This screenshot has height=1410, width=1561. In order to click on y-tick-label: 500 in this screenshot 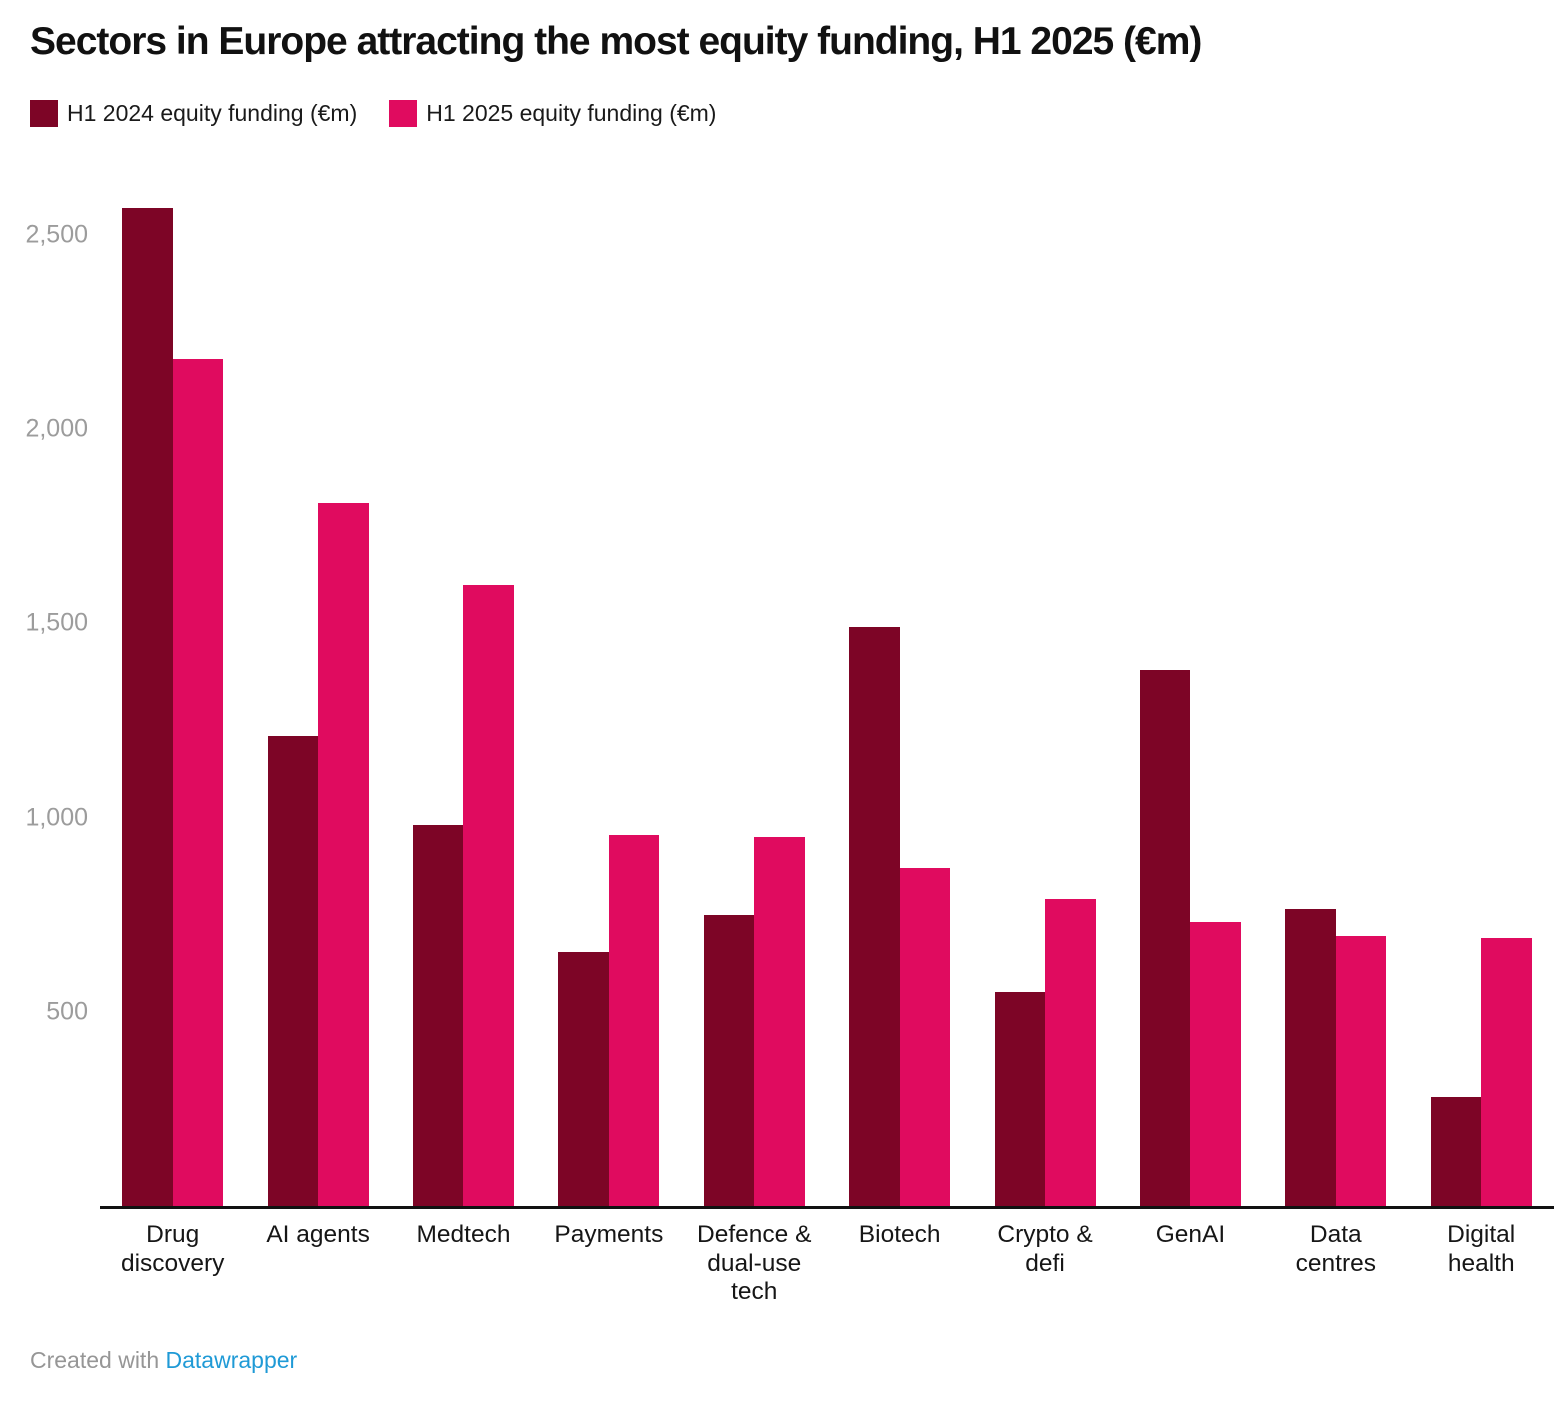, I will do `click(67, 1011)`.